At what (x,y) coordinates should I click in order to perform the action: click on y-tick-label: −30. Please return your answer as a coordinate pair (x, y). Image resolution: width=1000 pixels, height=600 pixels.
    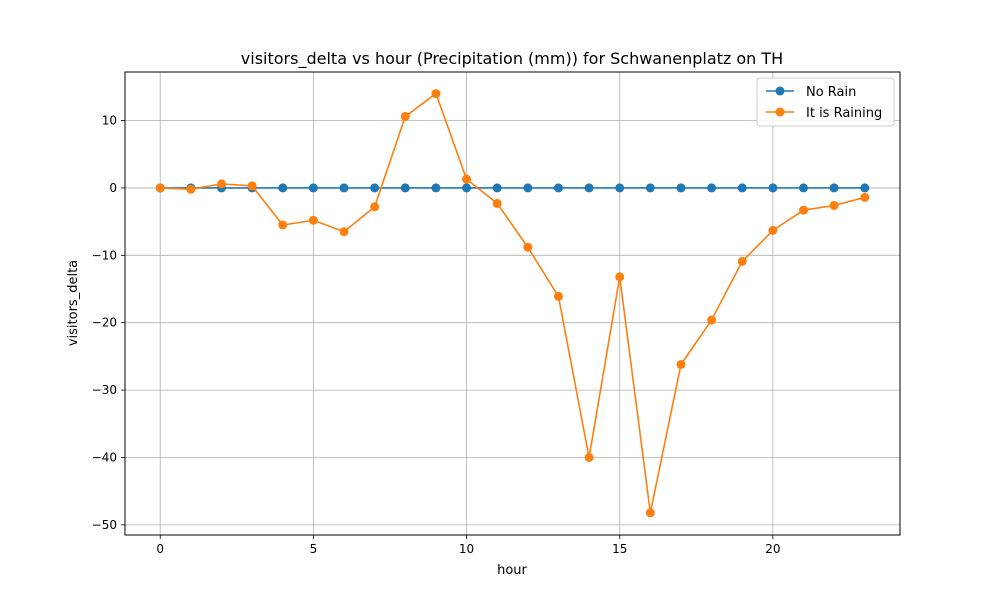
    Looking at the image, I should click on (104, 390).